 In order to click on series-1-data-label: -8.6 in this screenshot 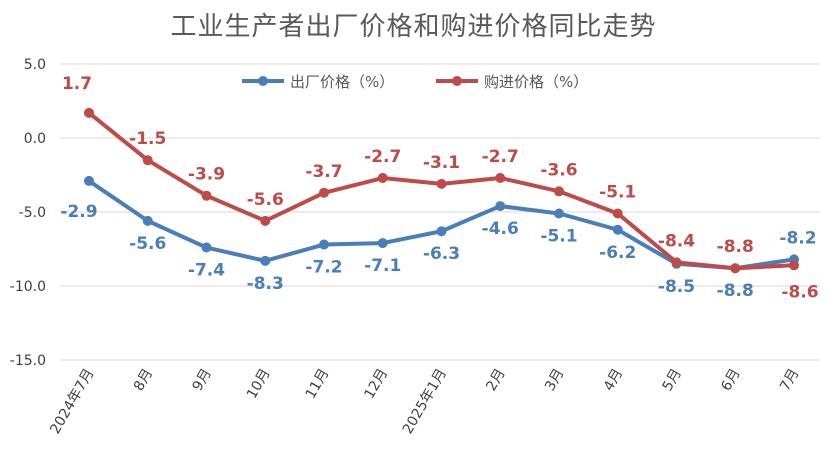, I will do `click(799, 292)`.